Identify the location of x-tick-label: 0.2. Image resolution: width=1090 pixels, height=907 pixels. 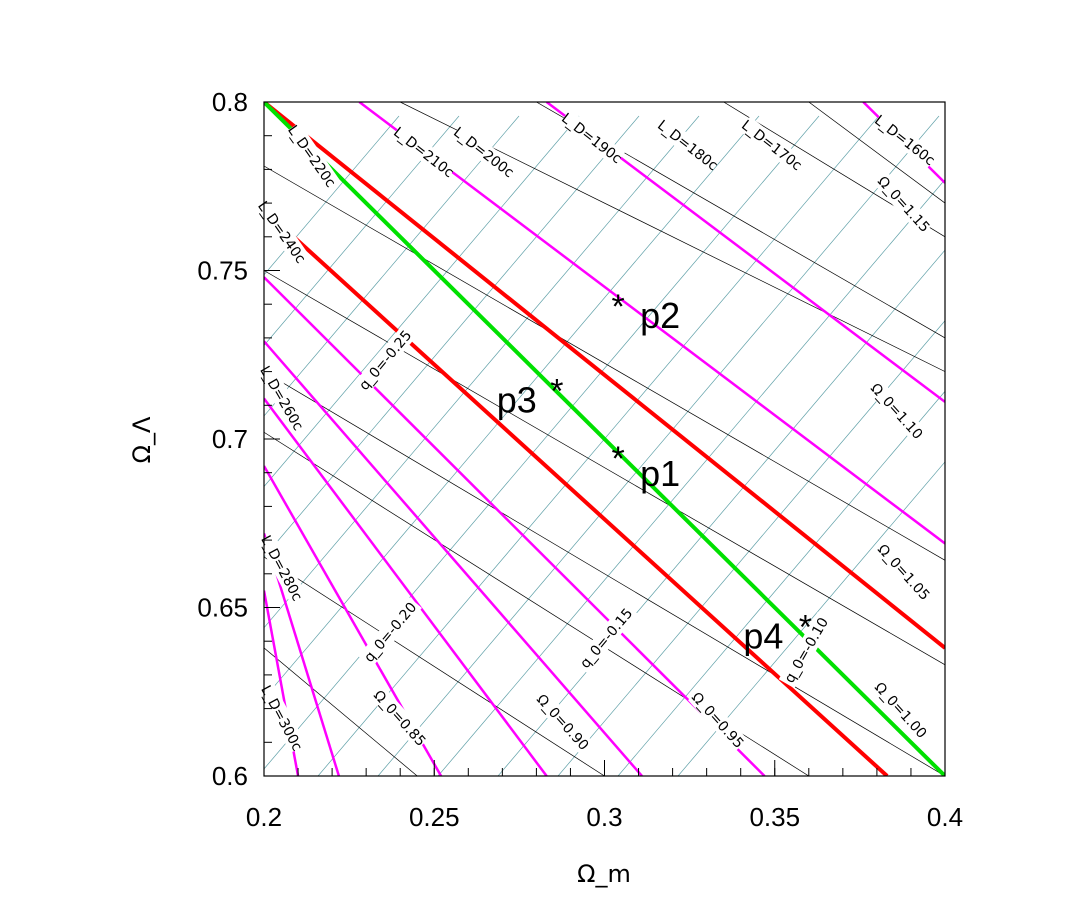
(264, 817).